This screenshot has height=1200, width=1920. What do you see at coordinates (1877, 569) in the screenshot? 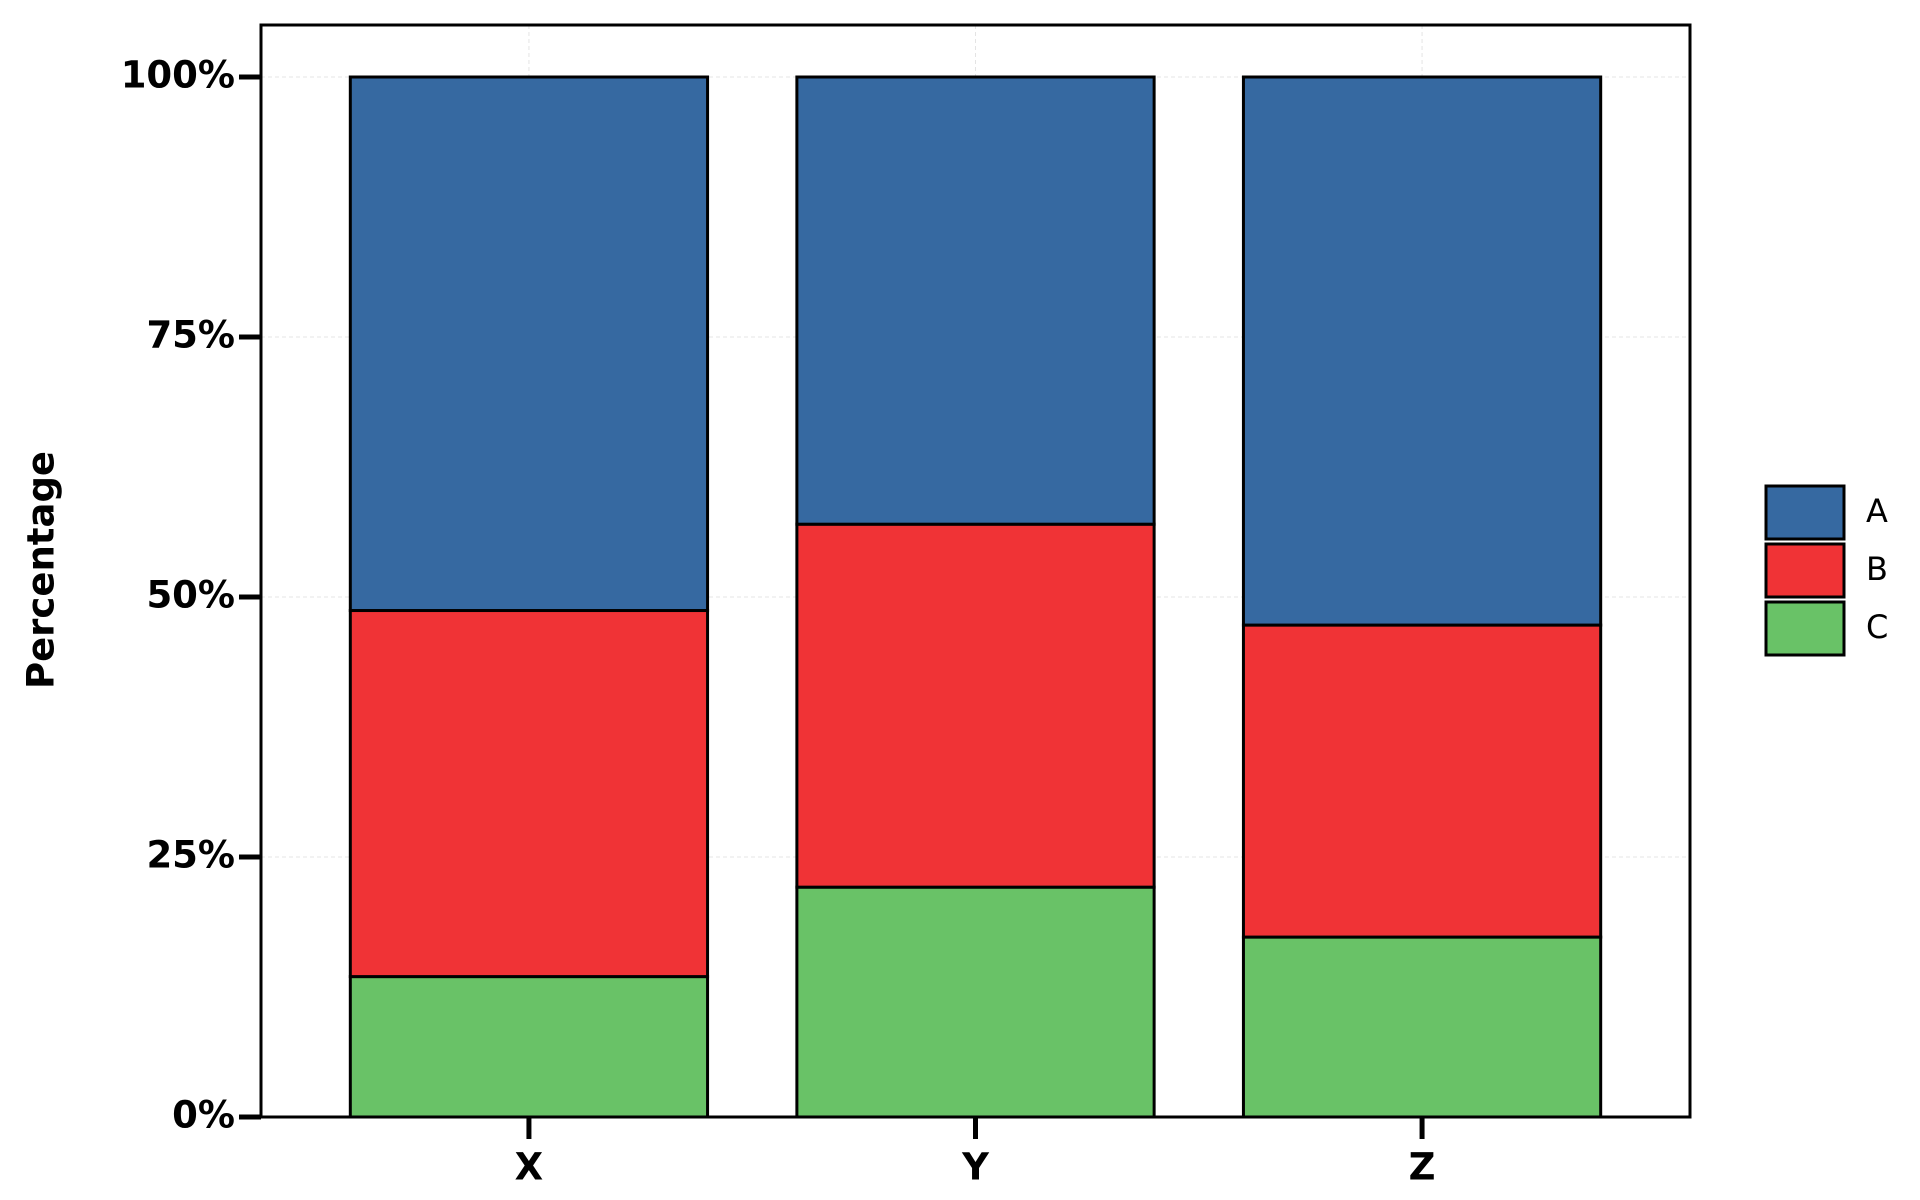
I see `legend-label: B` at bounding box center [1877, 569].